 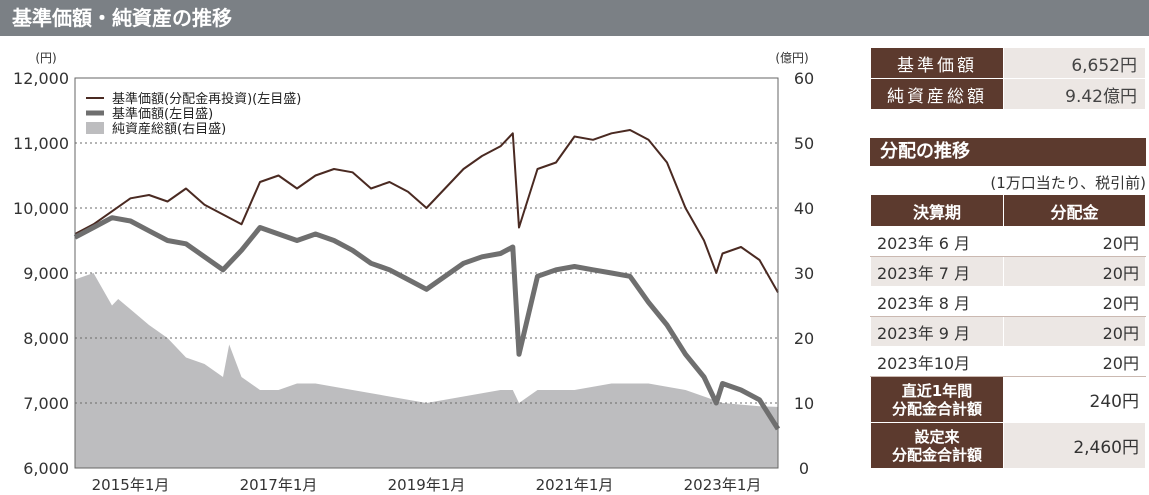 What do you see at coordinates (804, 403) in the screenshot?
I see `y-right-tick-label: 10` at bounding box center [804, 403].